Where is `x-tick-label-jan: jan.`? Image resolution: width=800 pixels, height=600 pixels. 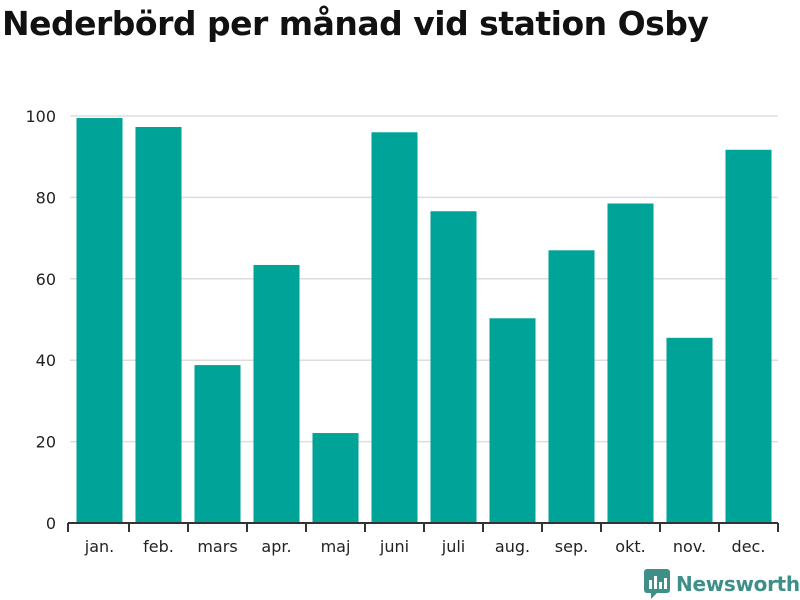 x-tick-label-jan: jan. is located at coordinates (99, 546).